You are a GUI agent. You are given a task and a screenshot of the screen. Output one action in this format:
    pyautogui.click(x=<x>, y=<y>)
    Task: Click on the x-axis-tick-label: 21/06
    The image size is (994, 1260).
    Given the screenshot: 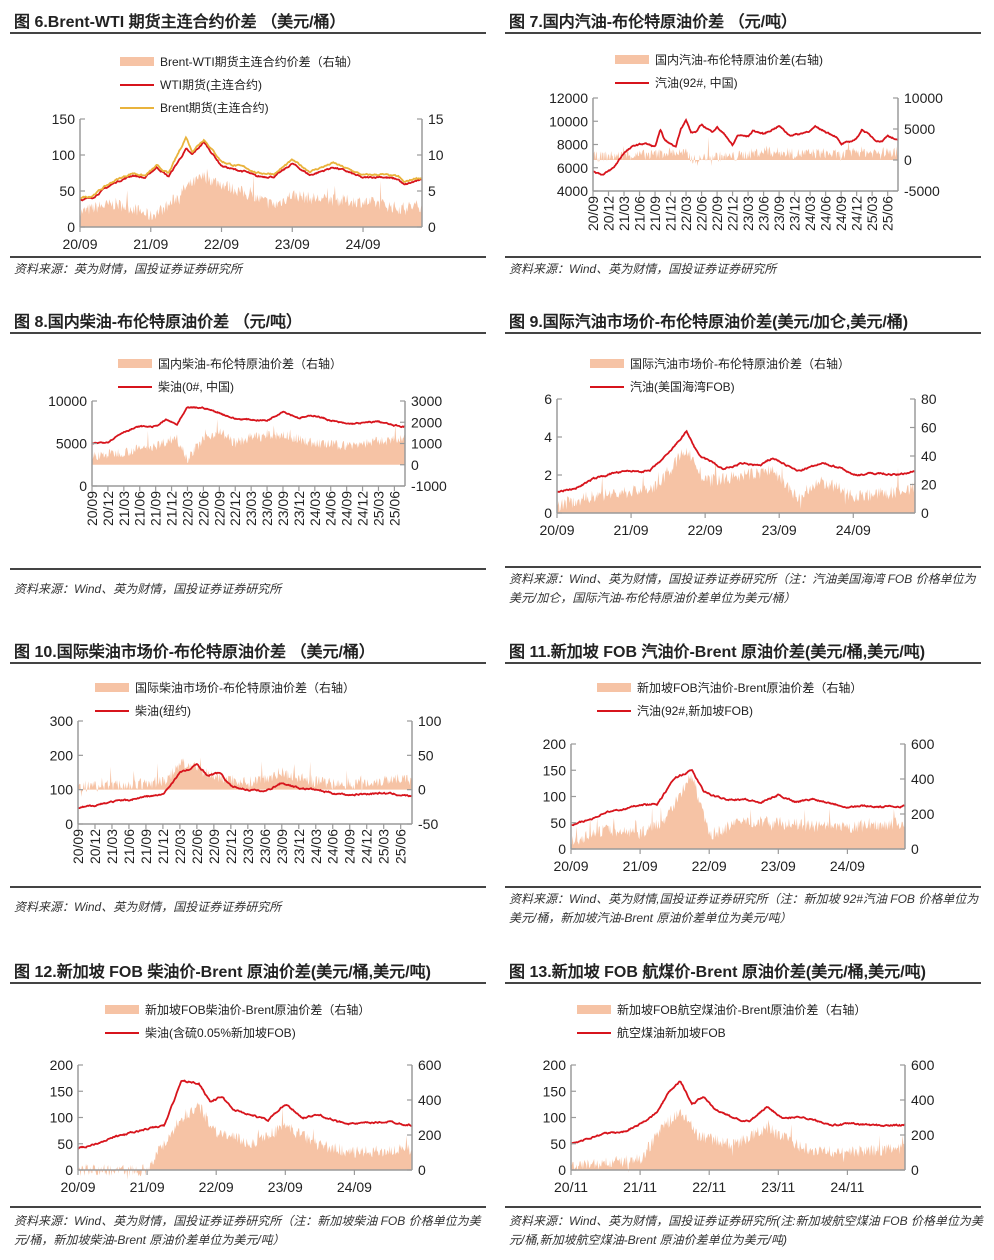 What is the action you would take?
    pyautogui.click(x=640, y=213)
    